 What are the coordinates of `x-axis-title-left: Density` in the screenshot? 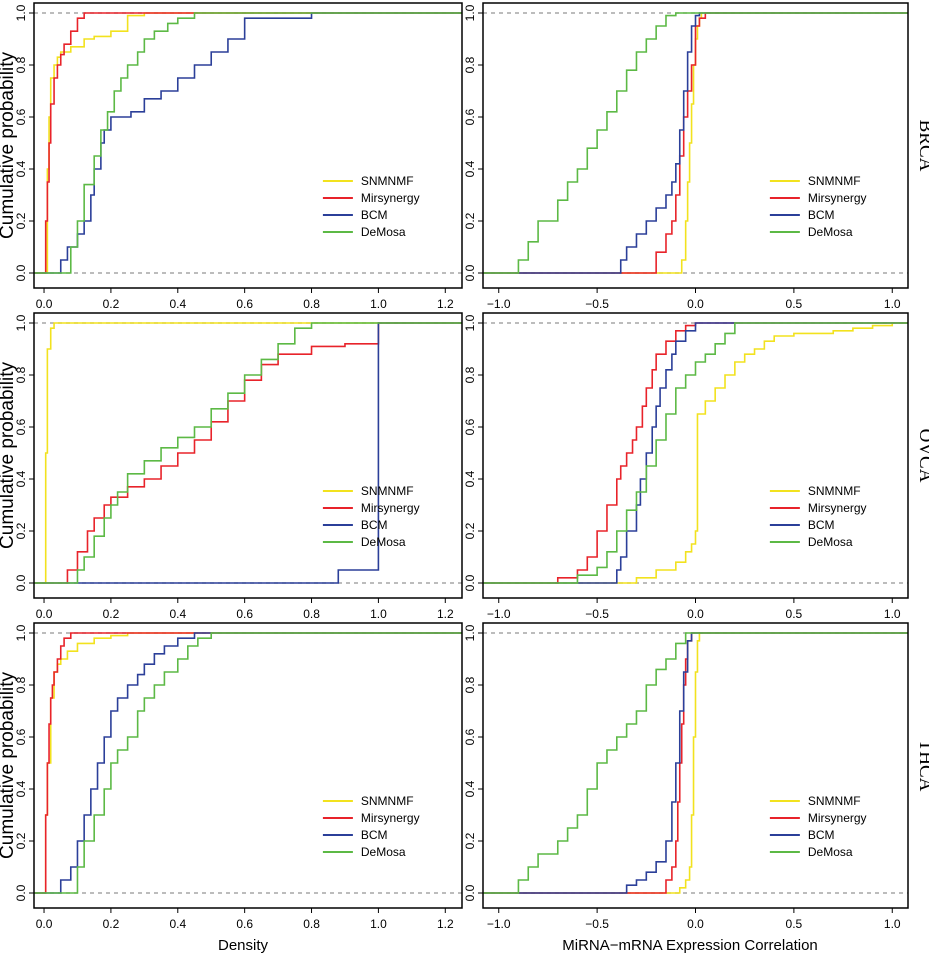 It's located at (243, 945).